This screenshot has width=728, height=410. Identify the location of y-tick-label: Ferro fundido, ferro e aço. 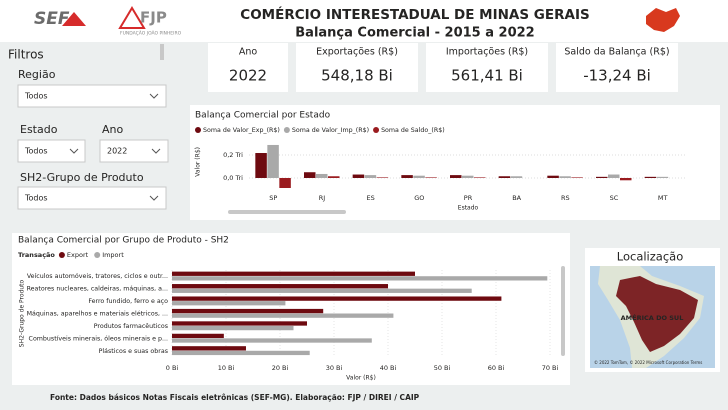
(128, 301).